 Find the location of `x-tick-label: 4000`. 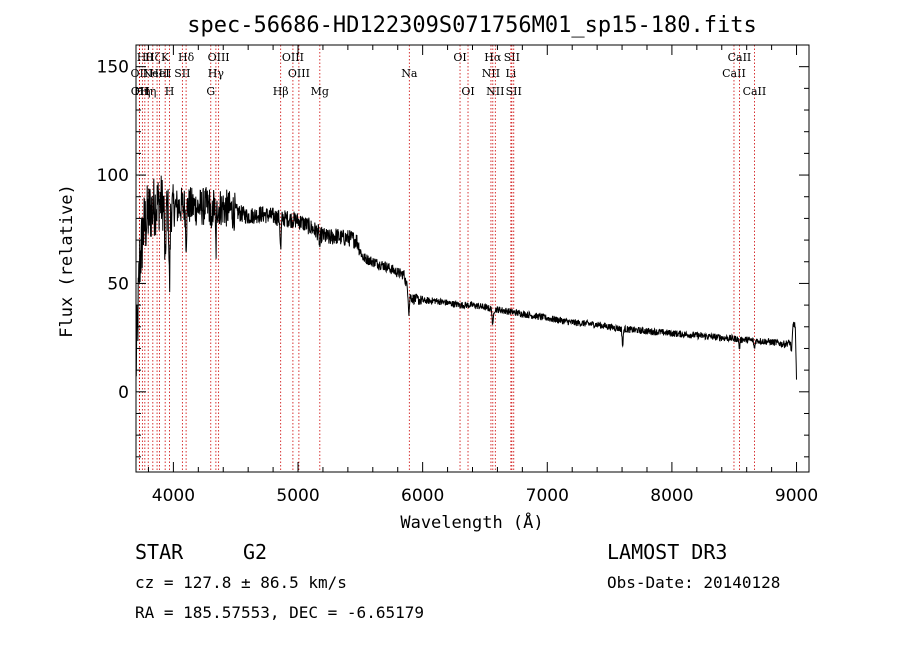

x-tick-label: 4000 is located at coordinates (173, 496).